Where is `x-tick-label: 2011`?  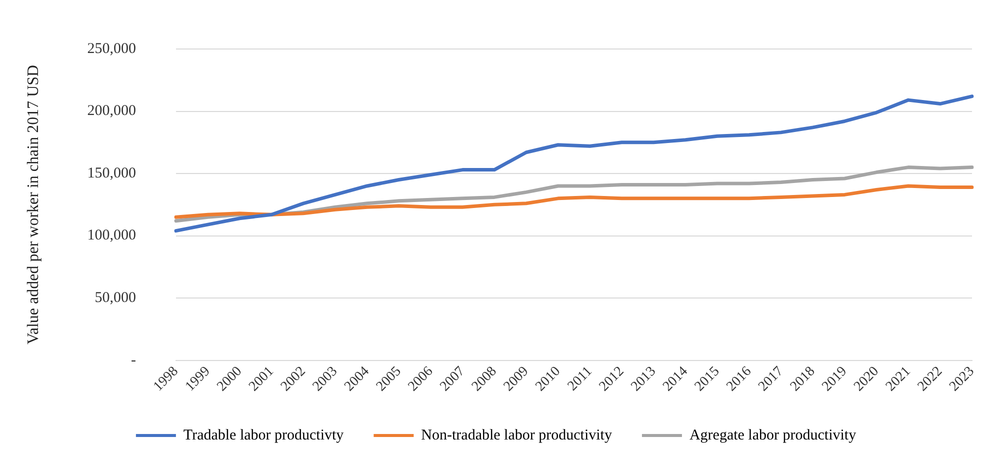 x-tick-label: 2011 is located at coordinates (580, 379).